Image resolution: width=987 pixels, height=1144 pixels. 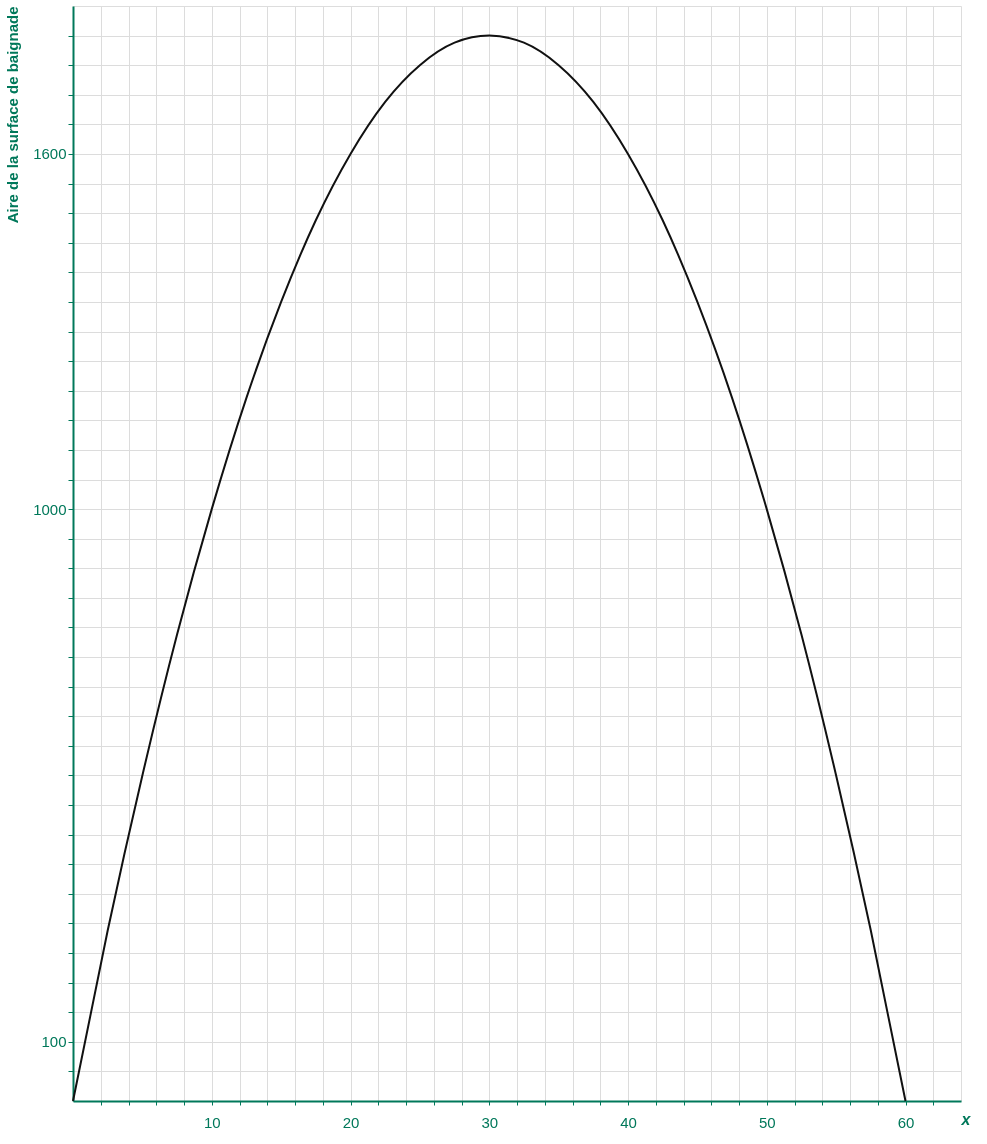 I want to click on x-tick-label: 50, so click(x=767, y=1122).